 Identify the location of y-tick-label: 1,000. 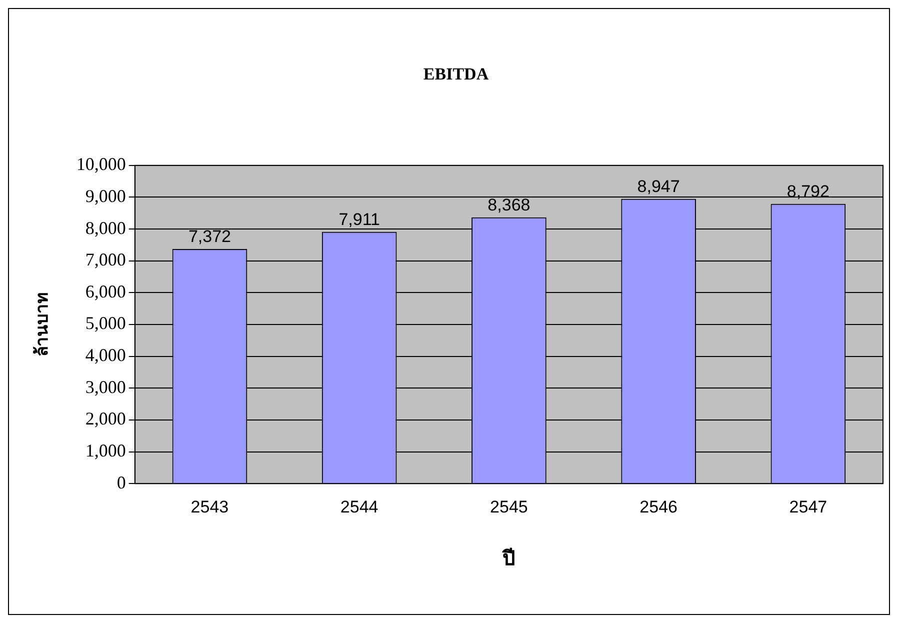
(105, 450).